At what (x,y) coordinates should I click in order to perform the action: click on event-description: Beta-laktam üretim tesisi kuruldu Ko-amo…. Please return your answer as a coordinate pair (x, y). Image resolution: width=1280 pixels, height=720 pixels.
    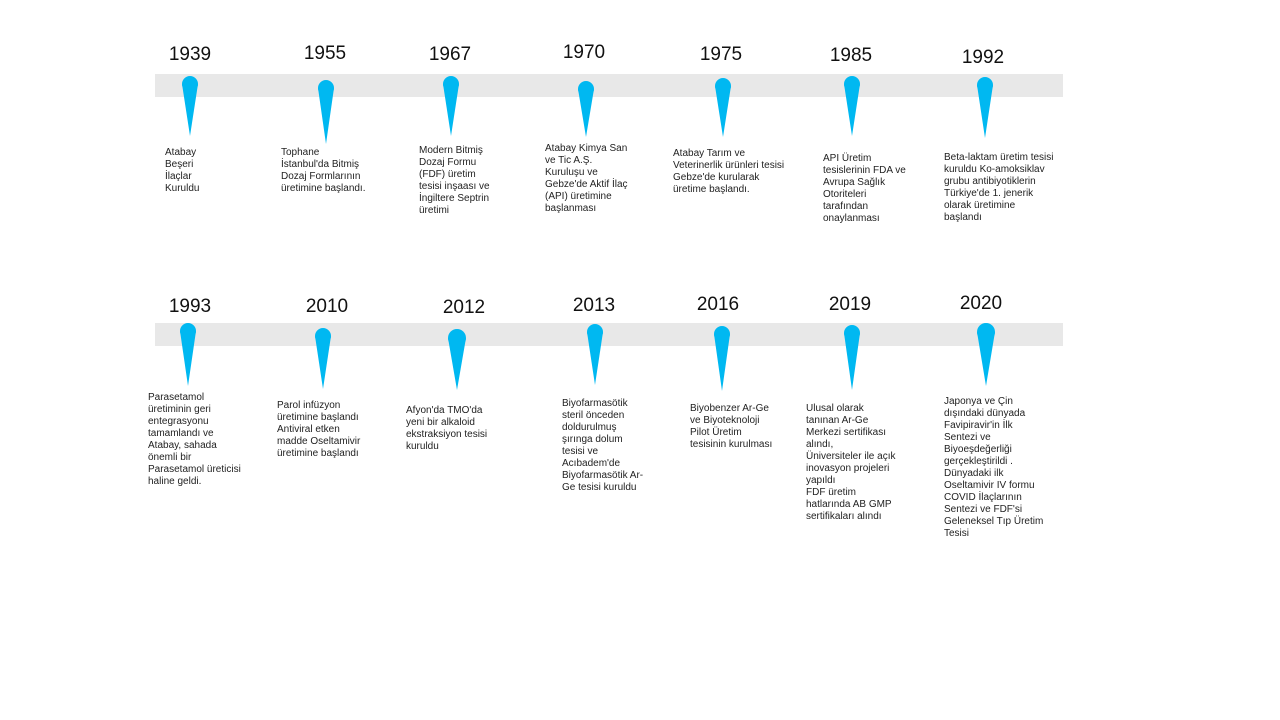
    Looking at the image, I should click on (999, 187).